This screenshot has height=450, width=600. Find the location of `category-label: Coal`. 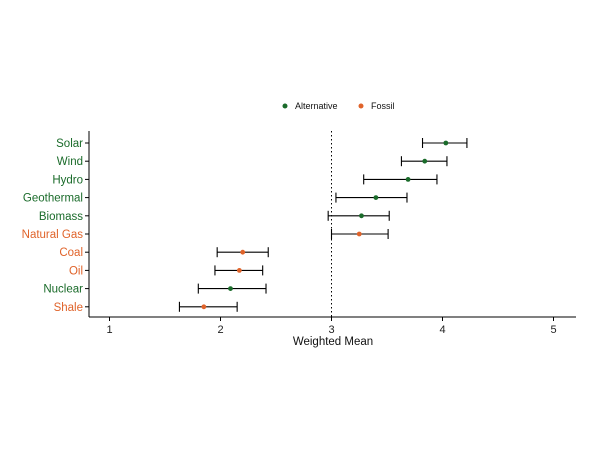

category-label: Coal is located at coordinates (71, 253).